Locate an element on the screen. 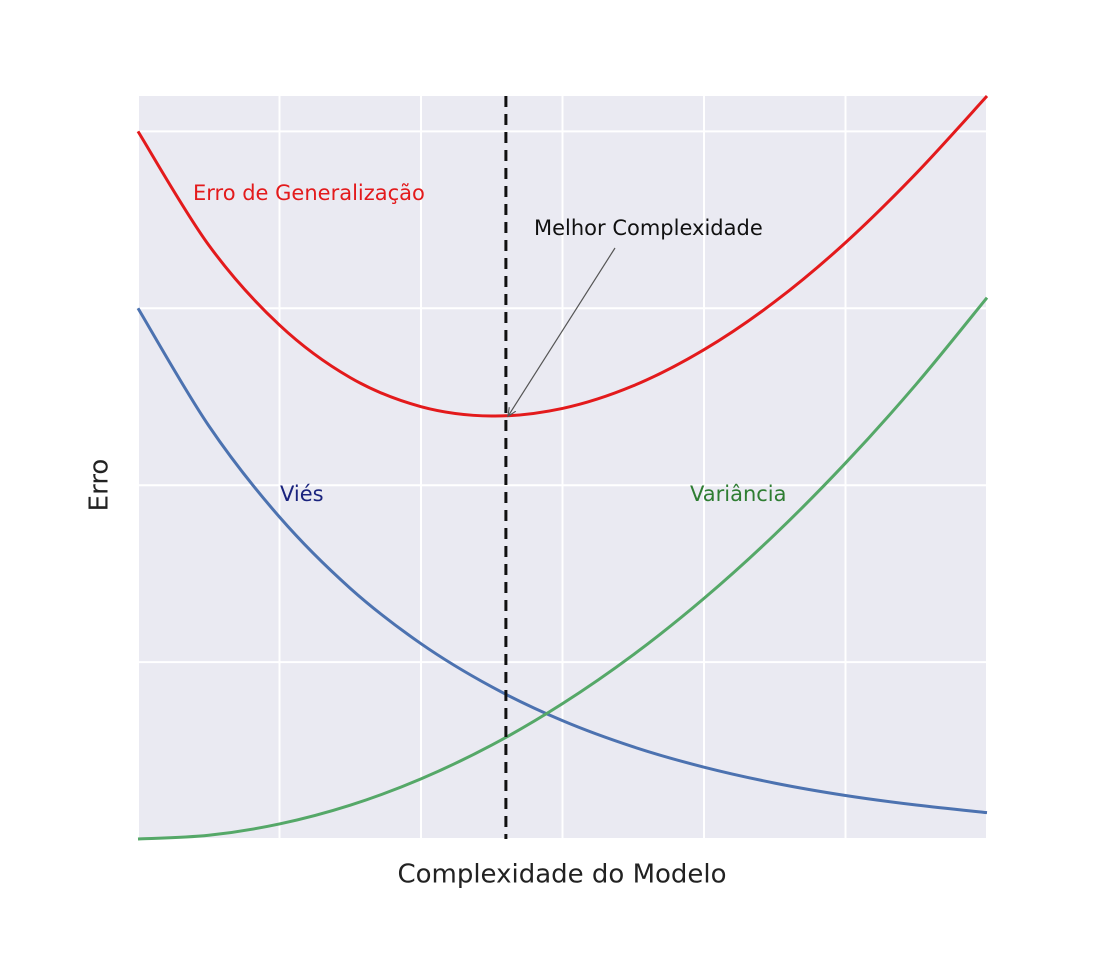 This screenshot has height=960, width=1097. annotation-arrow is located at coordinates (562, 331).